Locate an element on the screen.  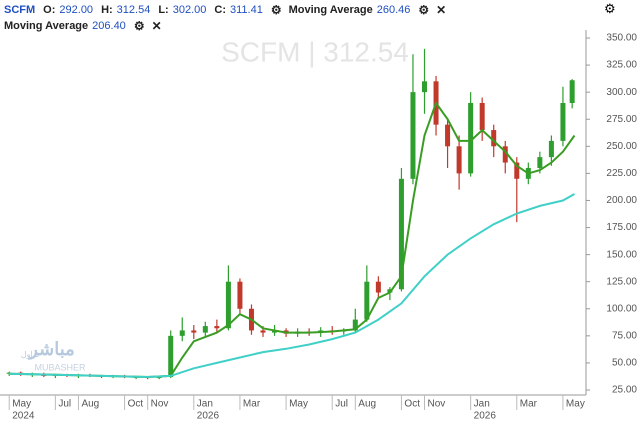
y-tick-label: 250.00 is located at coordinates (621, 146).